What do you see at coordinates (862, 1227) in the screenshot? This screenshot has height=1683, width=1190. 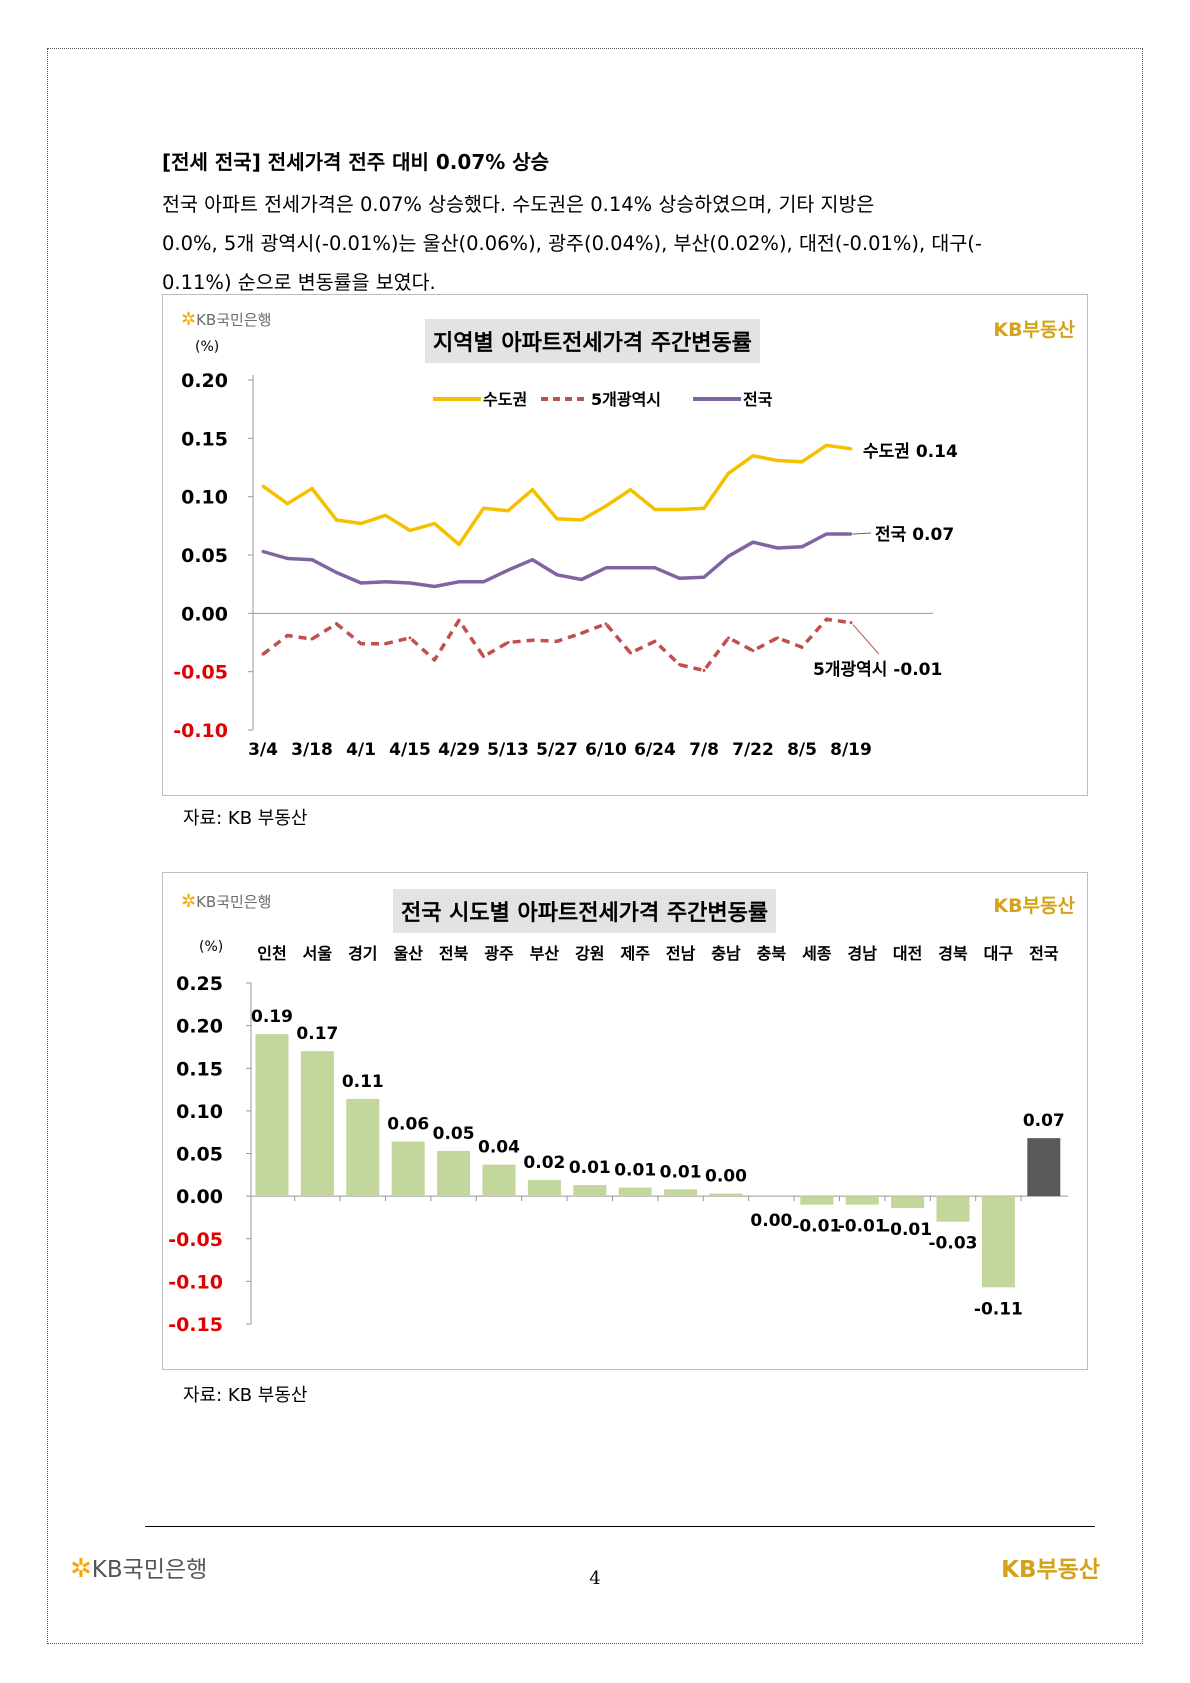 I see `value-label: -0.01` at bounding box center [862, 1227].